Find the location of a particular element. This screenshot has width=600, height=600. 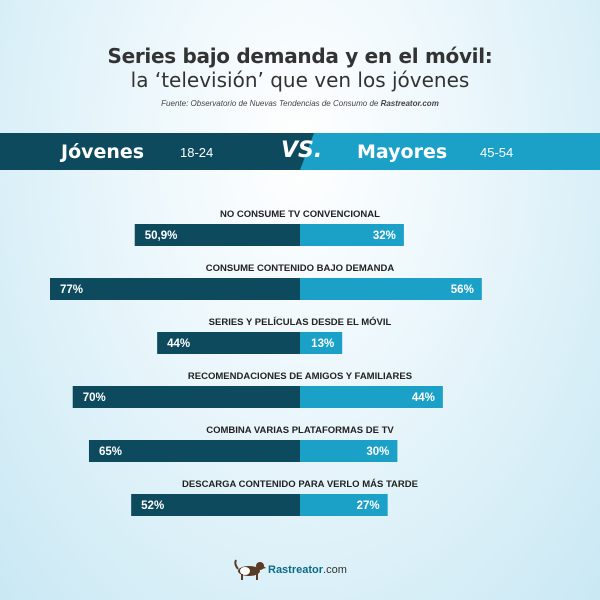

value-label-mayores: 44% is located at coordinates (423, 398).